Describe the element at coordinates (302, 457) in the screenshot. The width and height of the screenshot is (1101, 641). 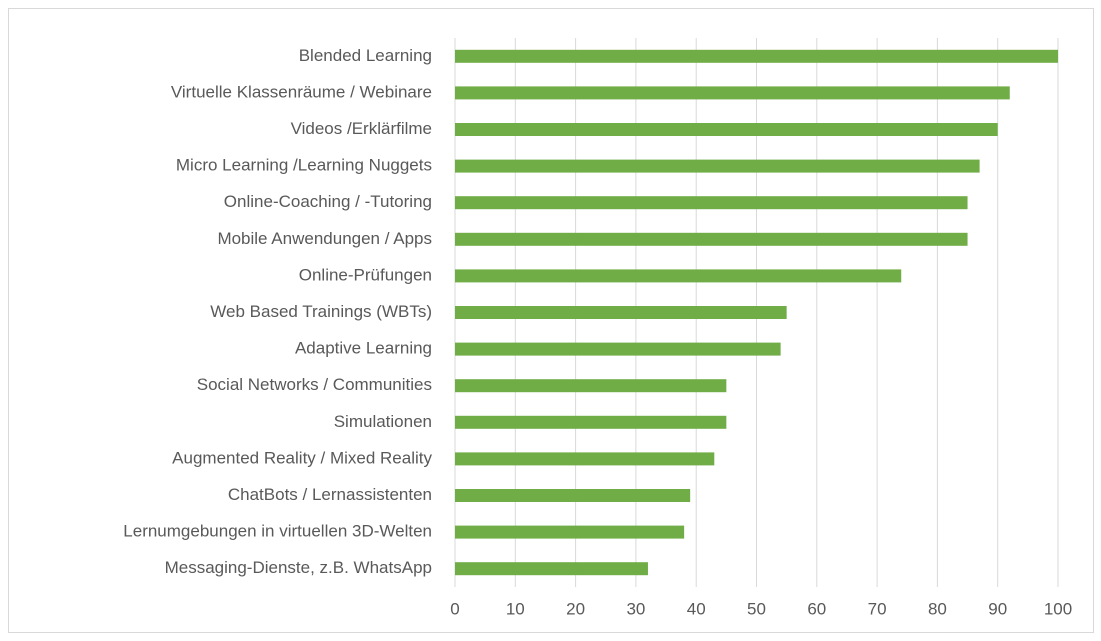
I see `y-tick-label: Augmented Reality / Mixed Reality` at that location.